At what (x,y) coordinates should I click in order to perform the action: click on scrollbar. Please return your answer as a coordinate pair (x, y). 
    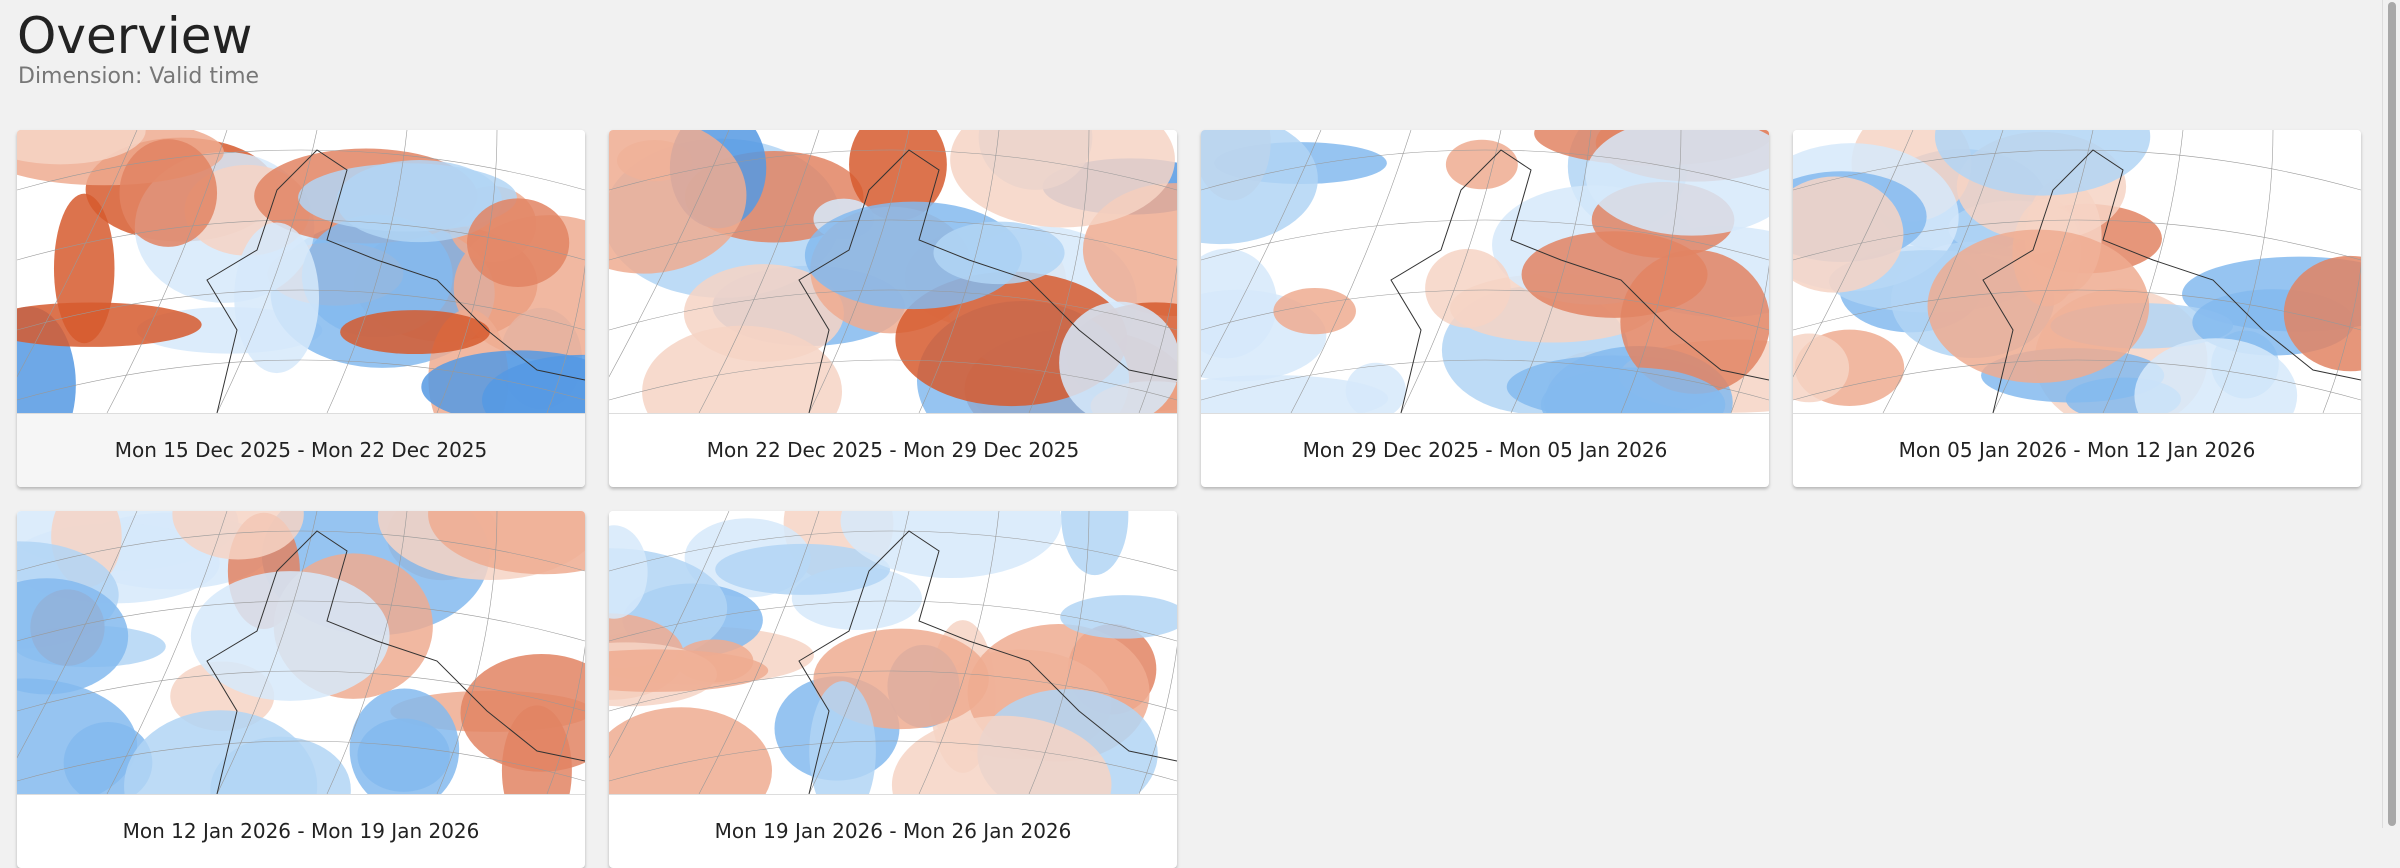
    Looking at the image, I should click on (2391, 414).